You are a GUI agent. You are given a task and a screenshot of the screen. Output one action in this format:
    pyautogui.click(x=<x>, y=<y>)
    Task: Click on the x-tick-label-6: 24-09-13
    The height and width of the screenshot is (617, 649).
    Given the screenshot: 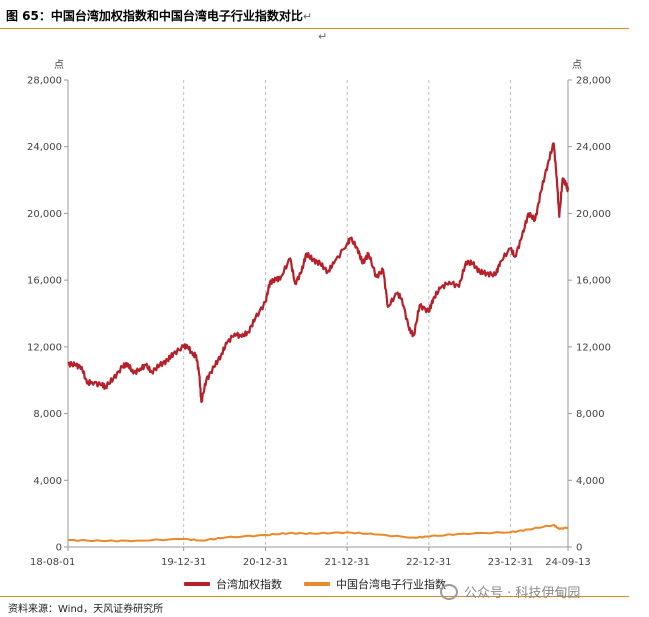 What is the action you would take?
    pyautogui.click(x=567, y=562)
    